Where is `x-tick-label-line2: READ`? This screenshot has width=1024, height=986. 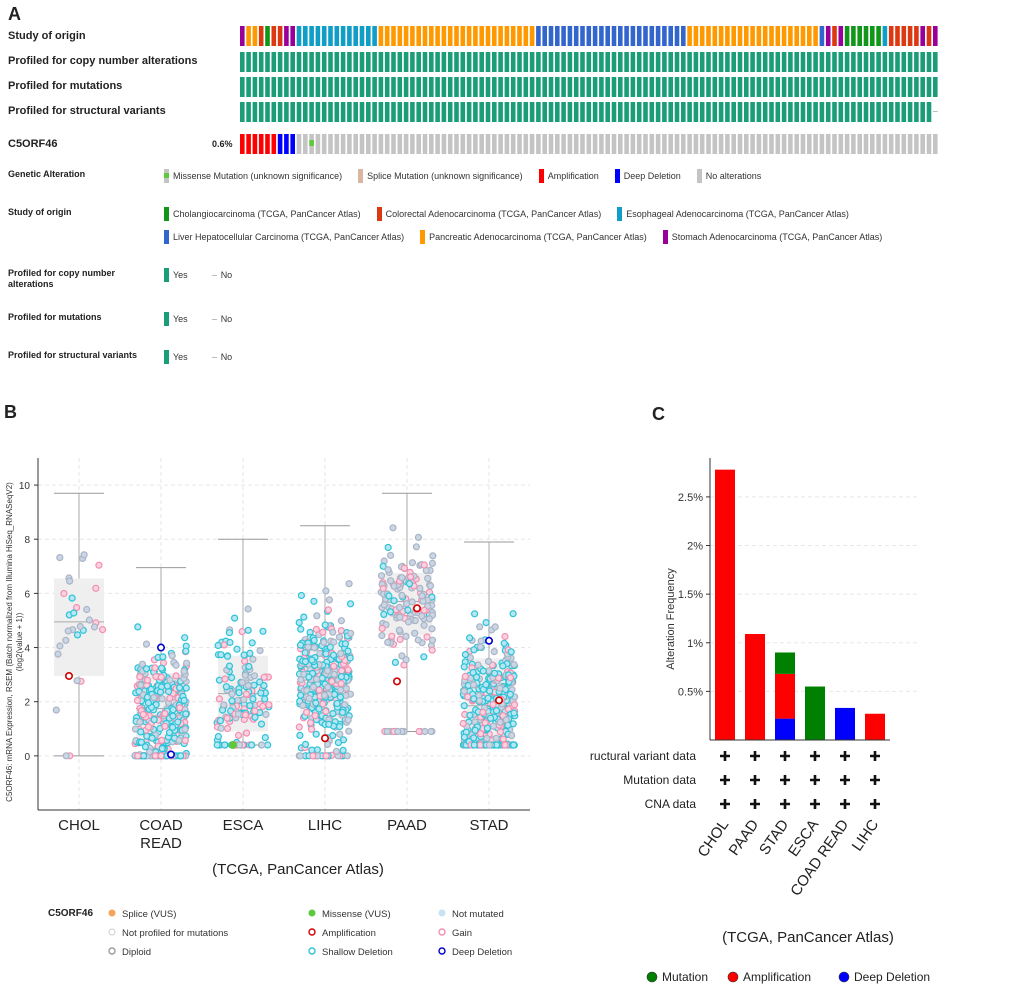 x-tick-label-line2: READ is located at coordinates (161, 843).